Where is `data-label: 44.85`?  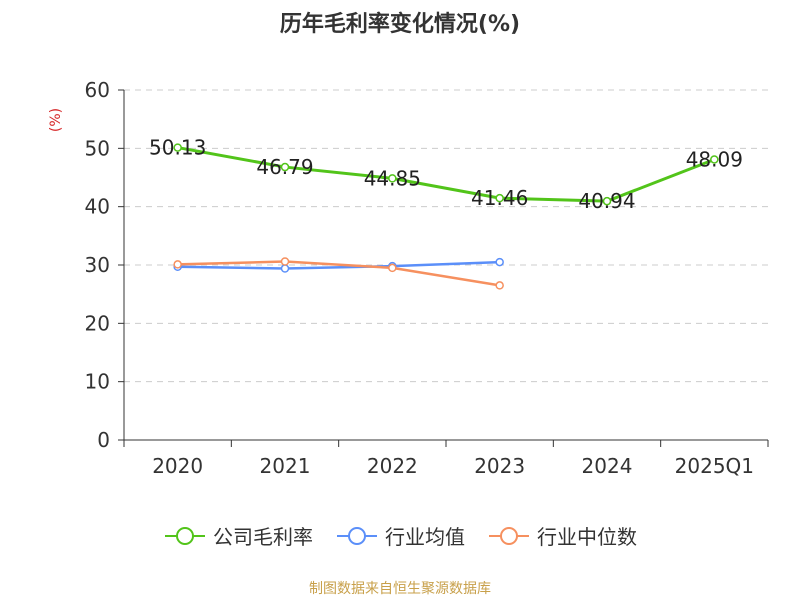 data-label: 44.85 is located at coordinates (392, 178).